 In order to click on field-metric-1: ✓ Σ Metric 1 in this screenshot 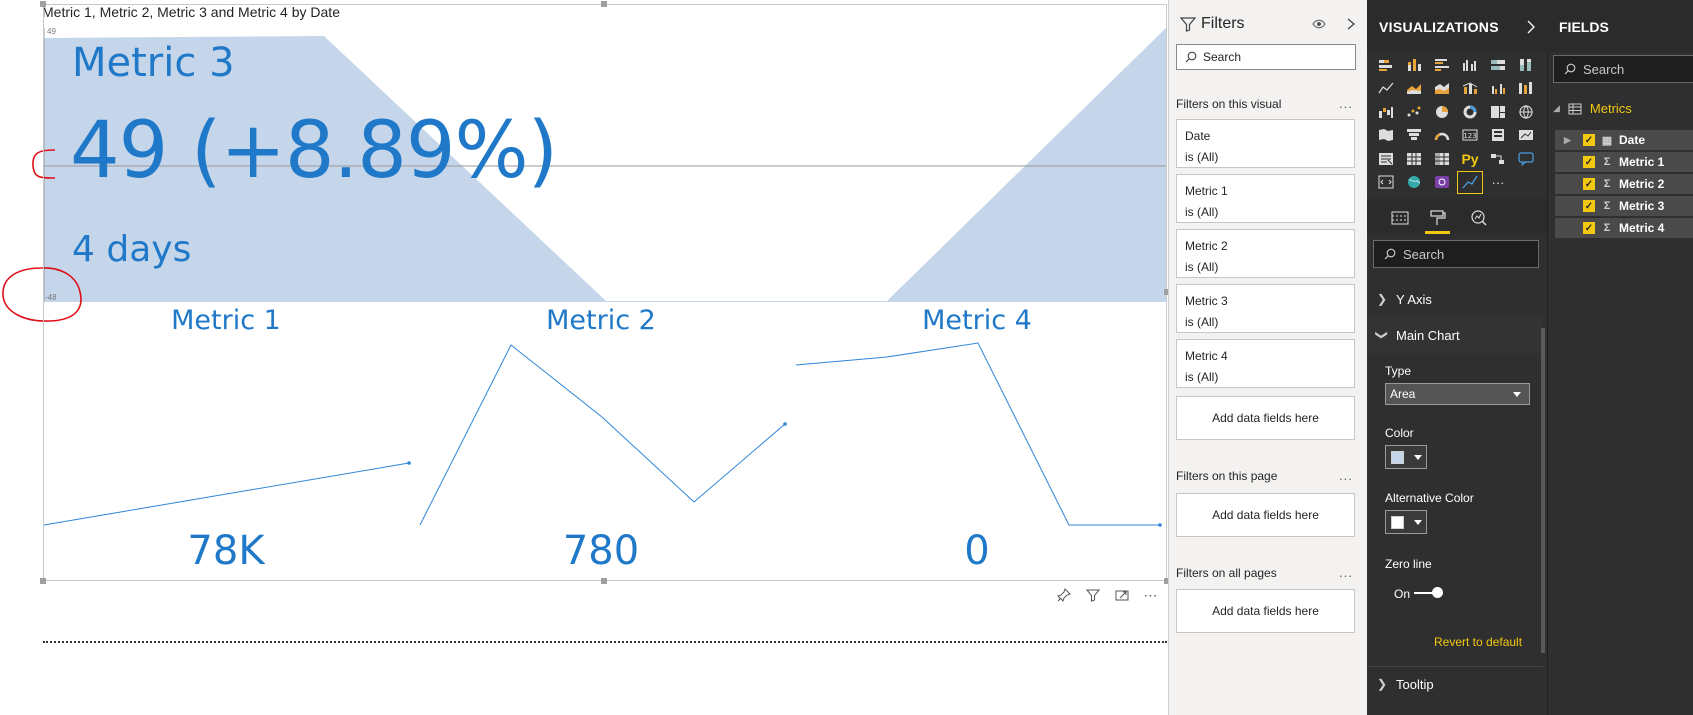, I will do `click(1624, 162)`.